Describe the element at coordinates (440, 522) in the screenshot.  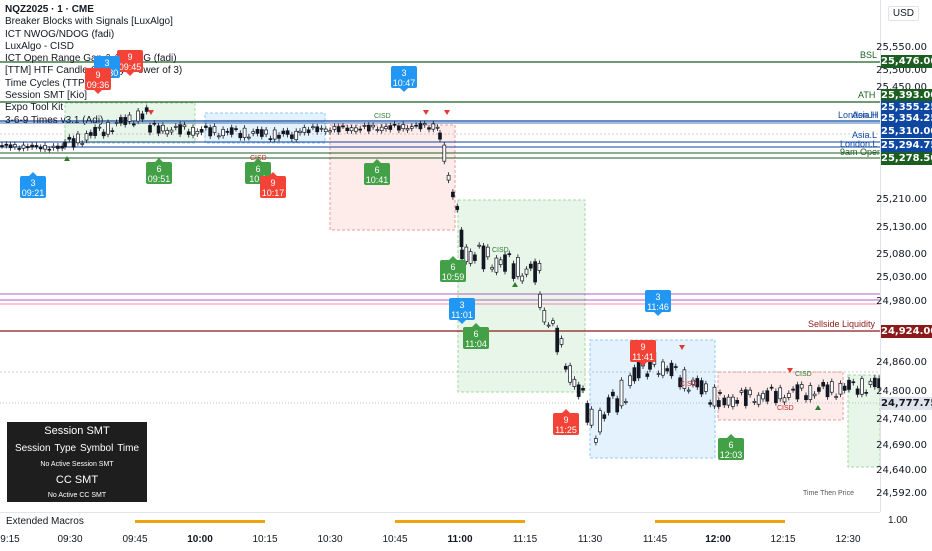
I see `extended-macros-pane: Extended Macros` at that location.